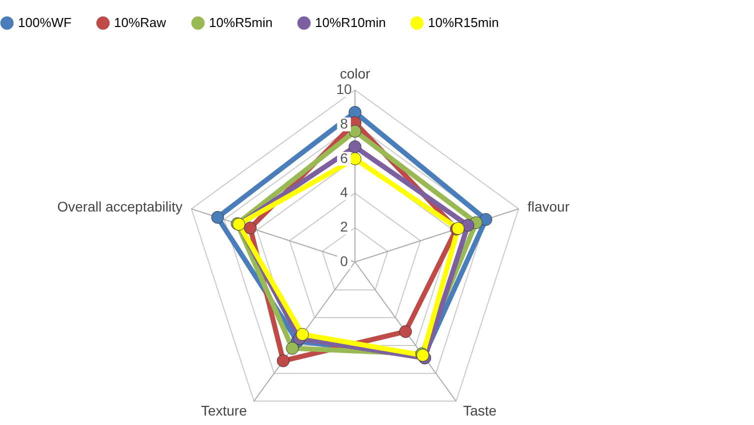  I want to click on y-tick-label: 2, so click(344, 226).